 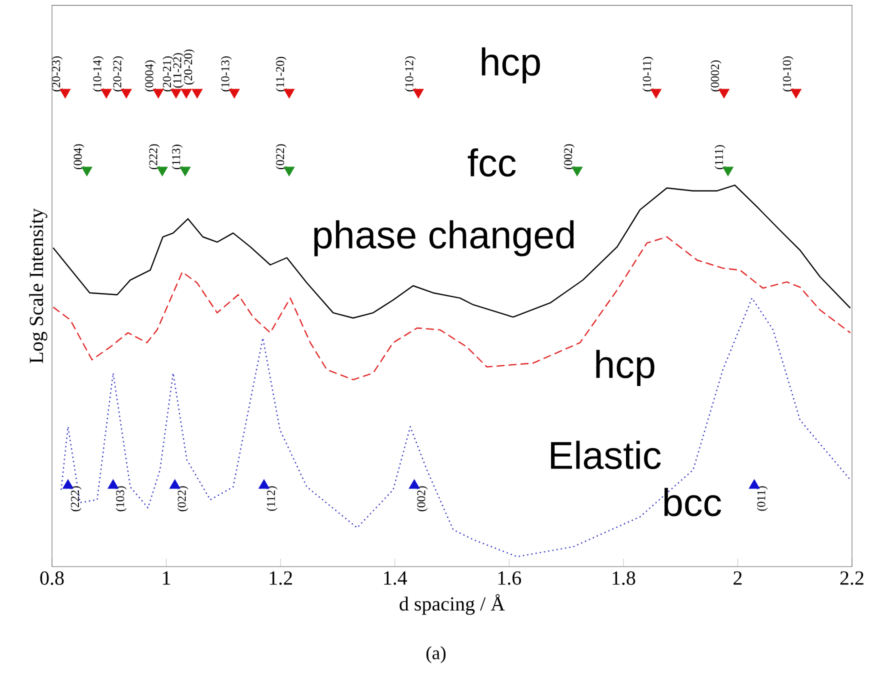 I want to click on series-label: Elastic, so click(x=606, y=455).